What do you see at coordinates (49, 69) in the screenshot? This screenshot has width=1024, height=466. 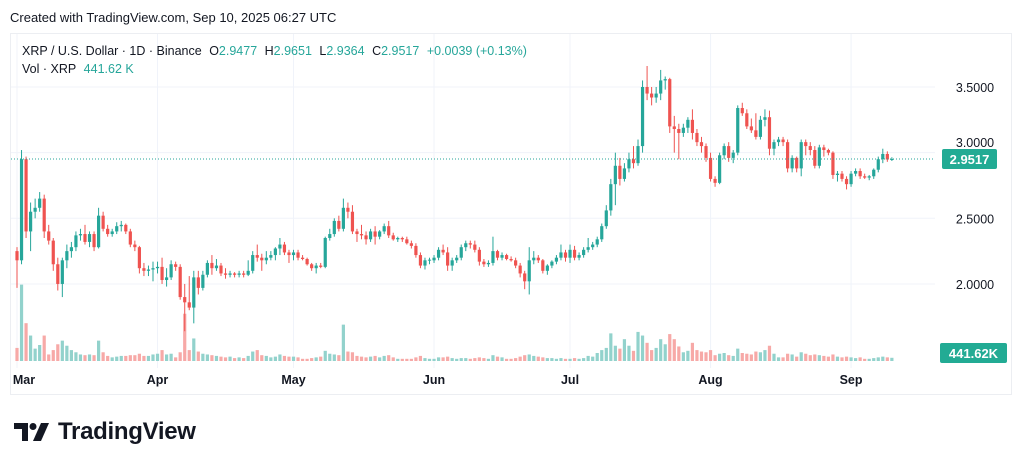 I see `volume-title: Vol · XRP` at bounding box center [49, 69].